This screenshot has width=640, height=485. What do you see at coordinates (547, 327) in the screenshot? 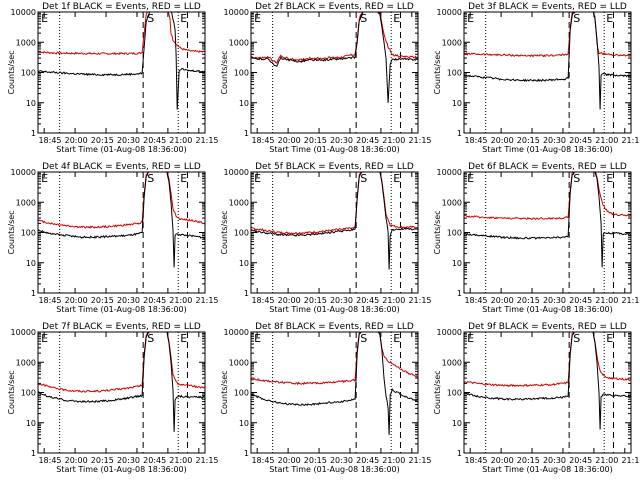
I see `chart-title: Det 9f BLACK = Events, RED = LLD` at bounding box center [547, 327].